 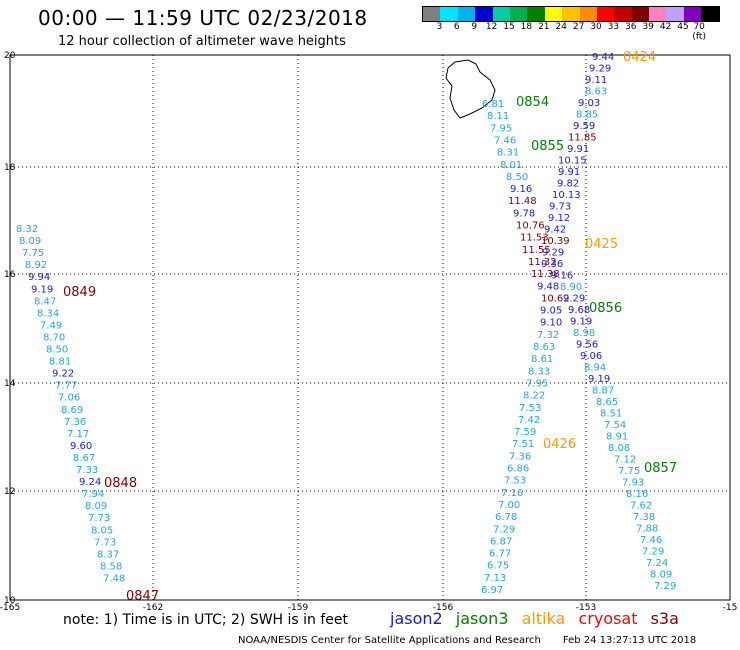 What do you see at coordinates (566, 195) in the screenshot?
I see `wave-height-value: 10.13` at bounding box center [566, 195].